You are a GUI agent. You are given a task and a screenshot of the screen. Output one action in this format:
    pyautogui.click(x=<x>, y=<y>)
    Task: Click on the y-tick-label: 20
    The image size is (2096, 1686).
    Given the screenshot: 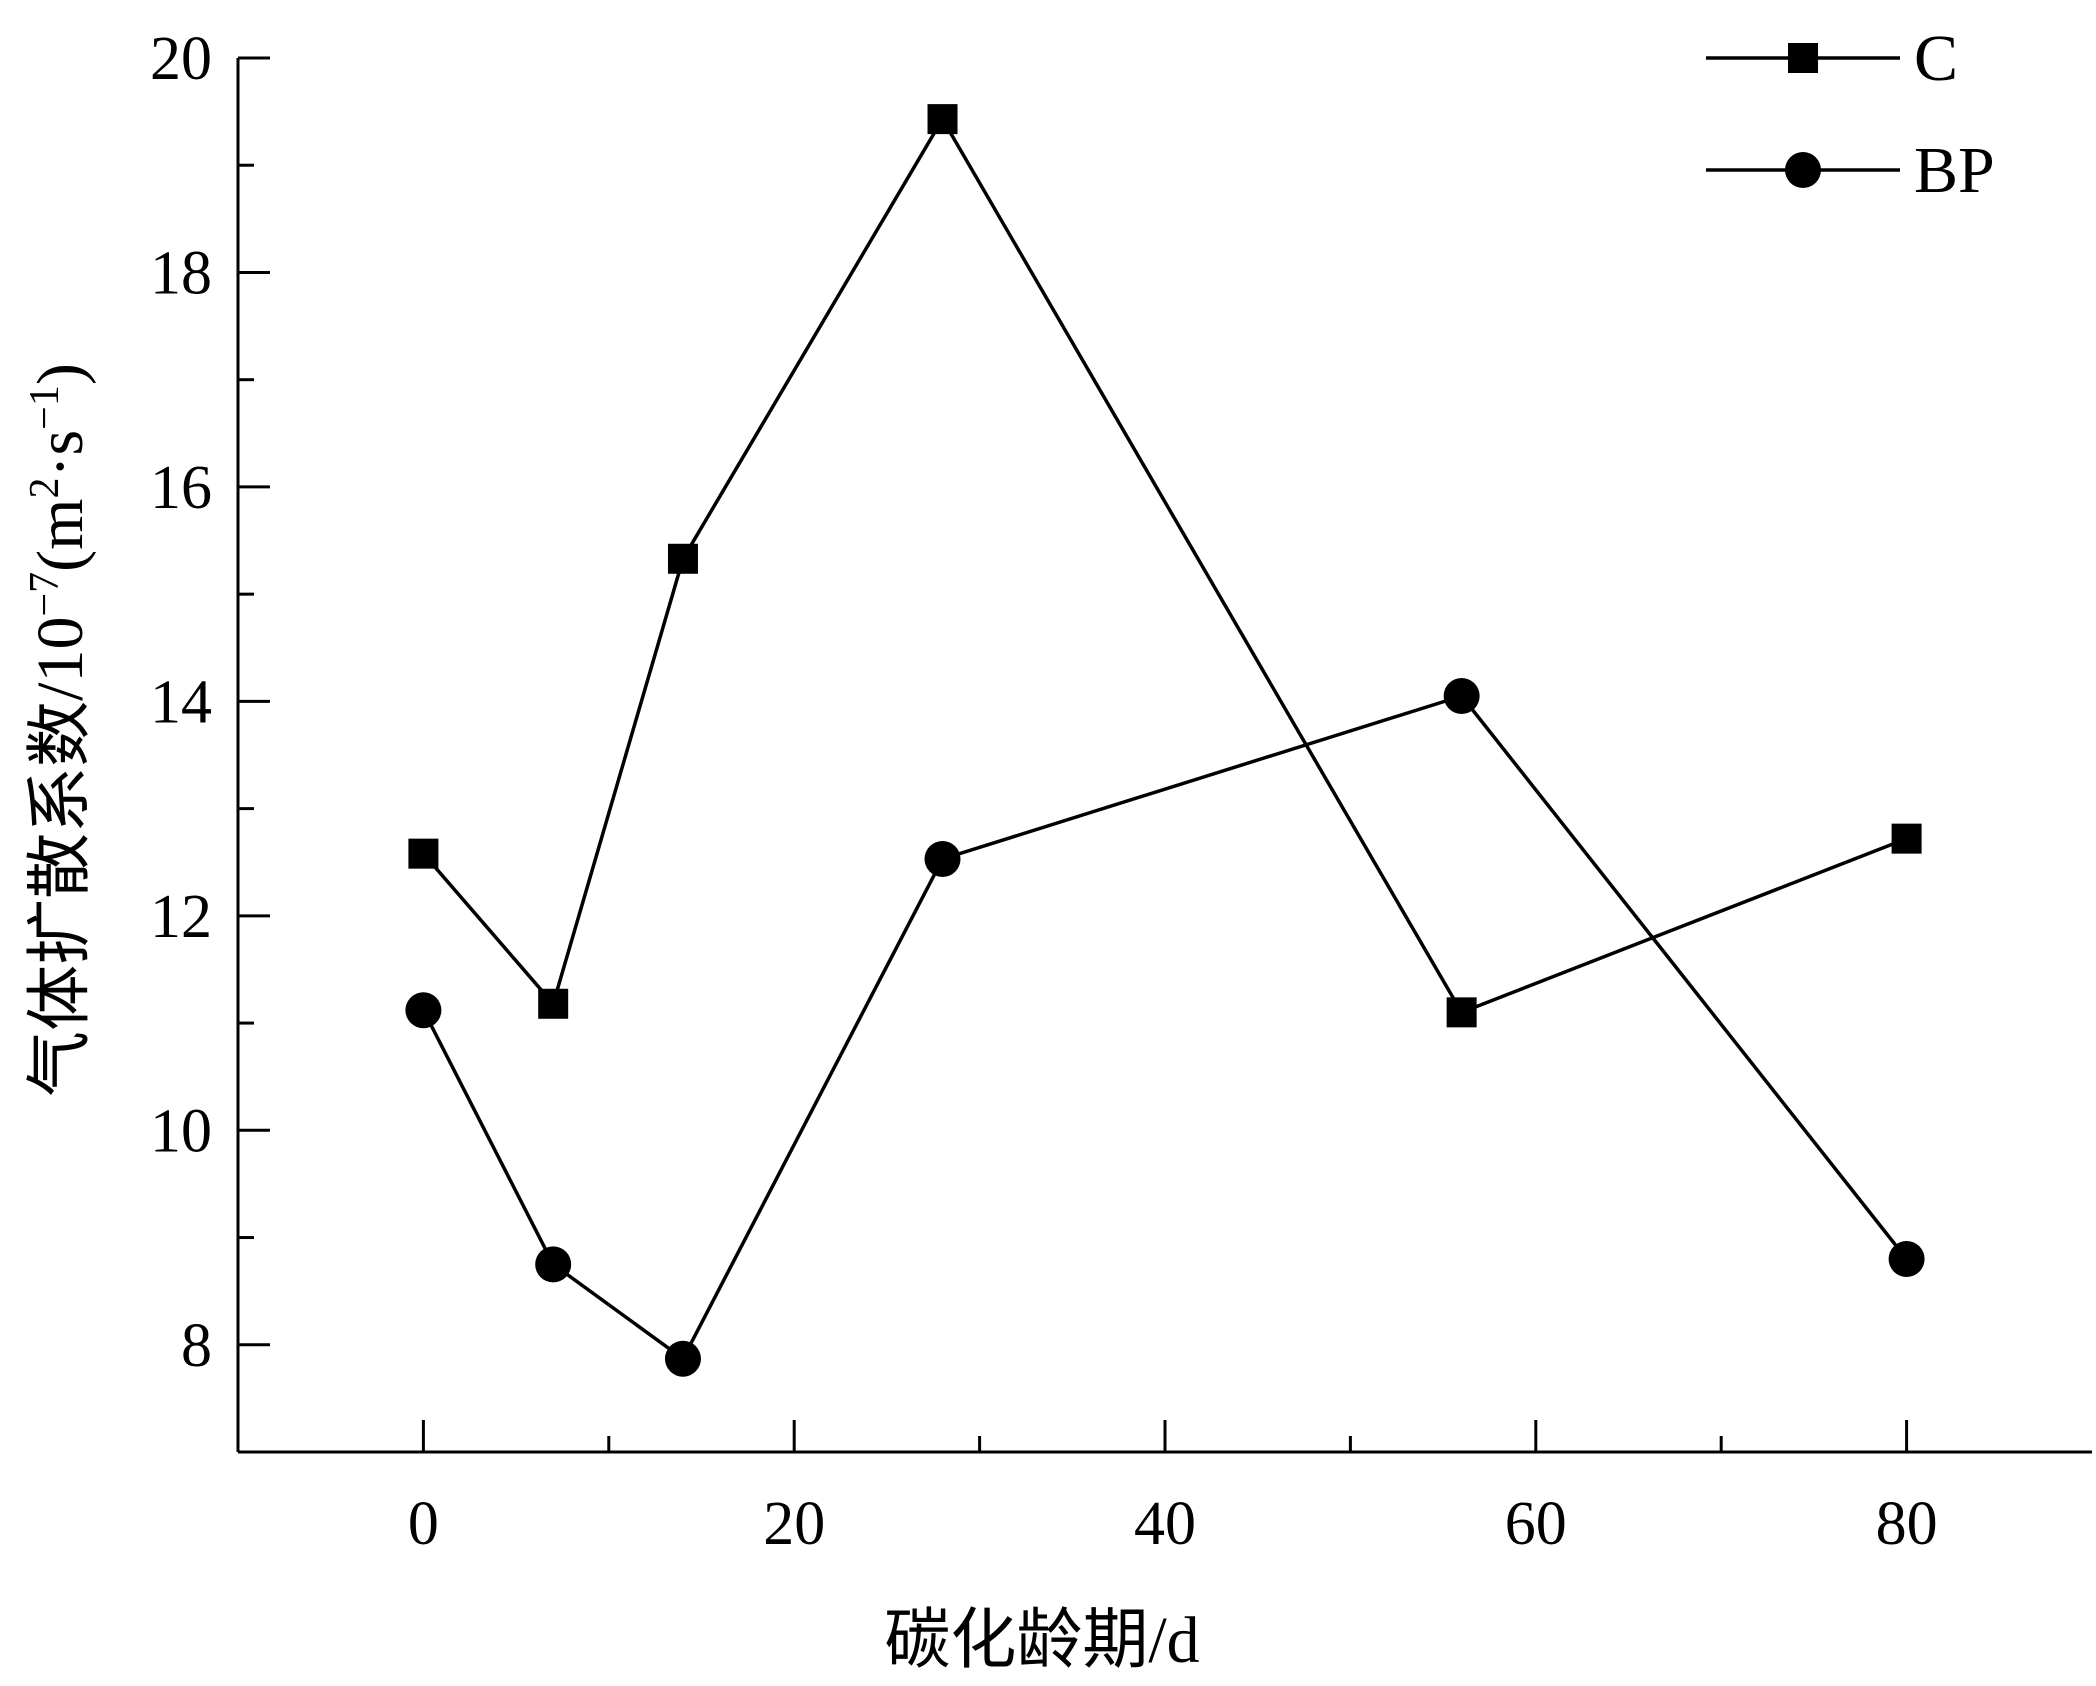 What is the action you would take?
    pyautogui.click(x=181, y=59)
    